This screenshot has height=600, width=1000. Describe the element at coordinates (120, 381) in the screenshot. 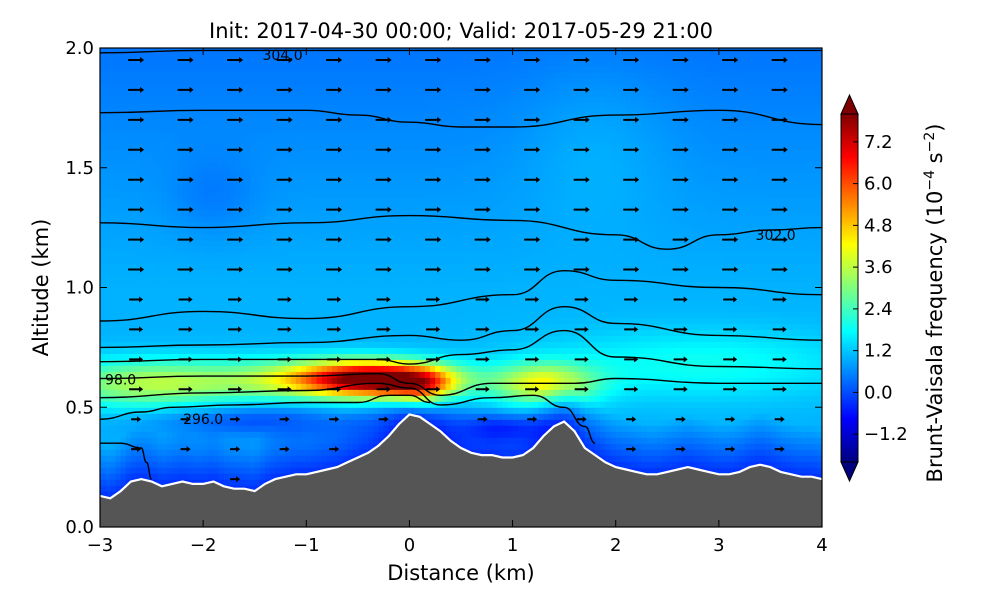

I see `contour-label: 98.0` at that location.